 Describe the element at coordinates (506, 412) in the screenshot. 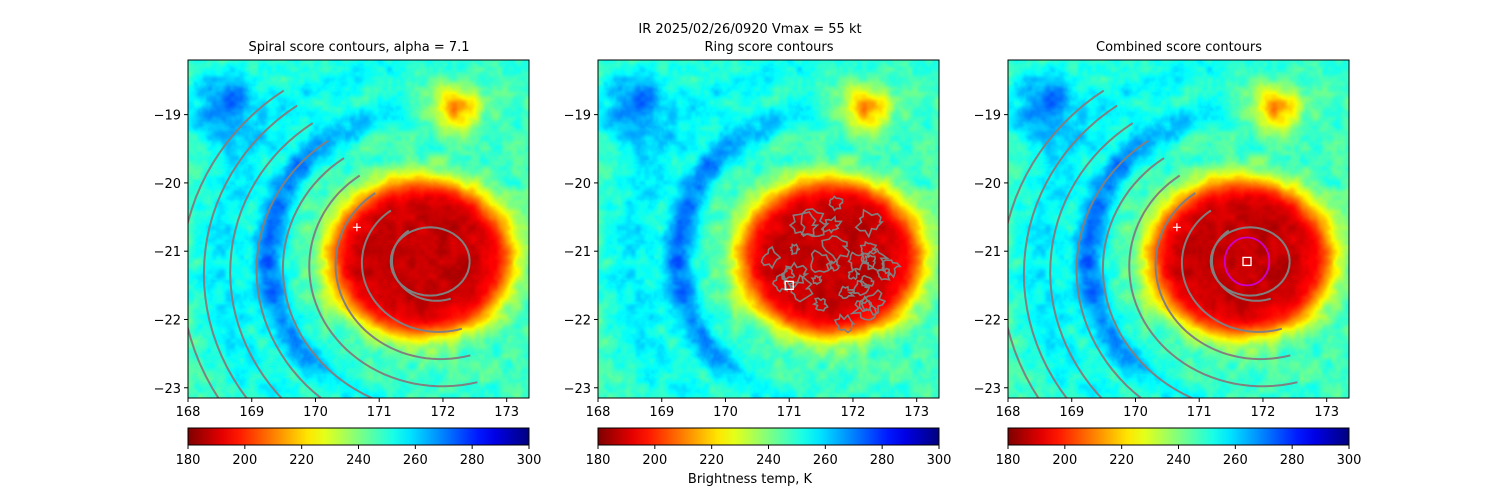

I see `x-tick-label: 173` at that location.